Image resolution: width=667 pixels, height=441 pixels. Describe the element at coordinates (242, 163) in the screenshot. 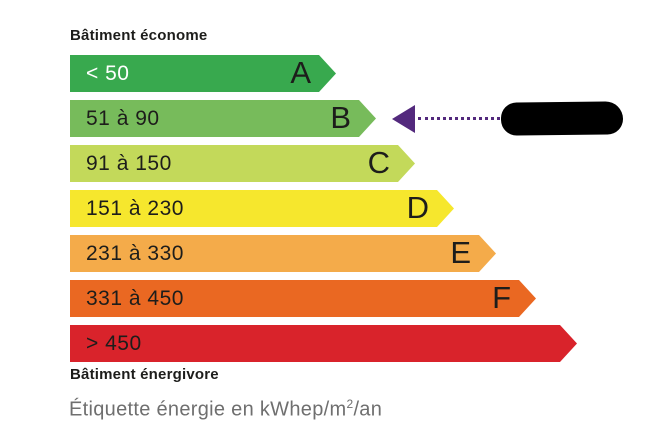

I see `energy-bar-c: 91 à 150 C` at that location.